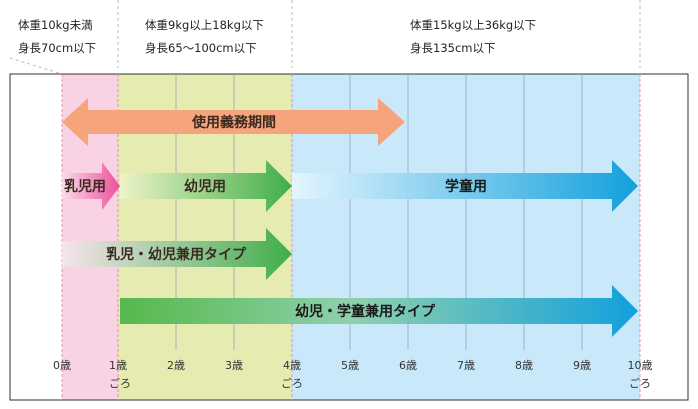  I want to click on tick-8: 8歳, so click(524, 365).